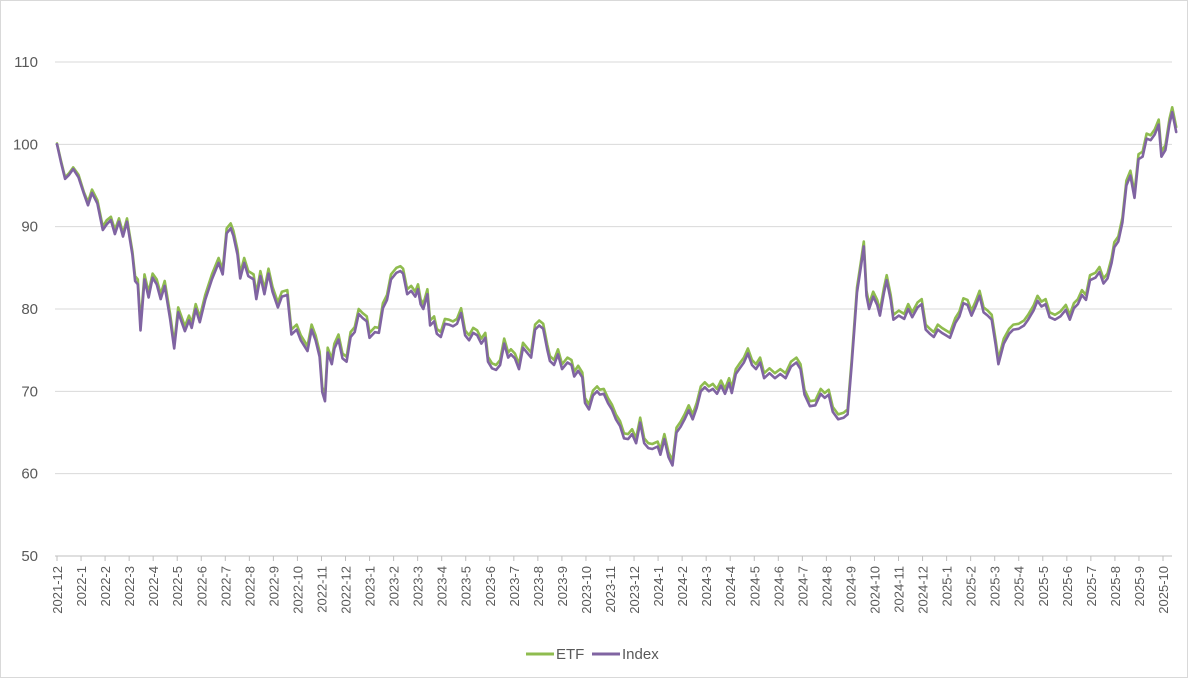  What do you see at coordinates (29, 227) in the screenshot?
I see `y-tick-label: 90` at bounding box center [29, 227].